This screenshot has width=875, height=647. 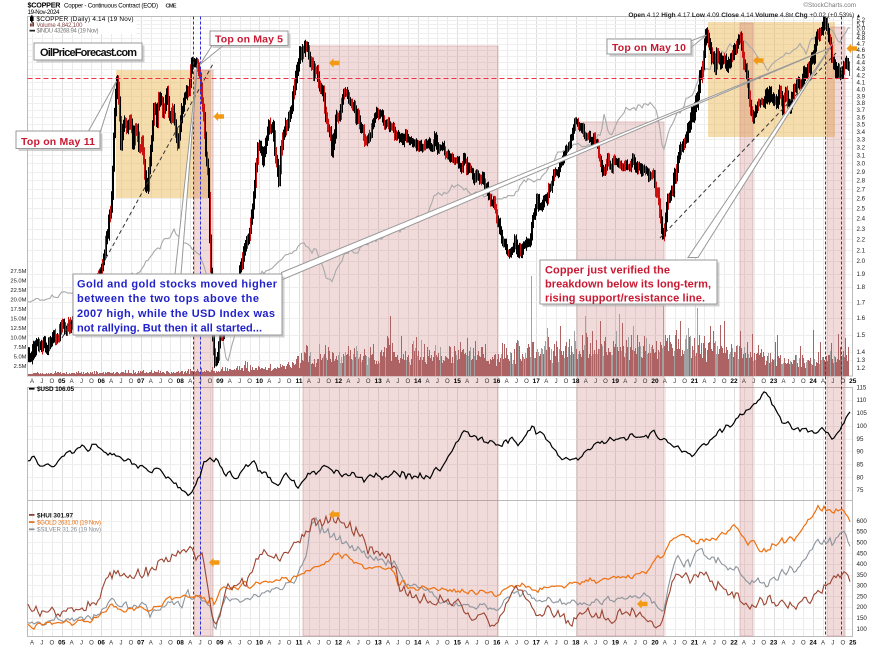 I want to click on svg-text: 75, so click(x=860, y=490).